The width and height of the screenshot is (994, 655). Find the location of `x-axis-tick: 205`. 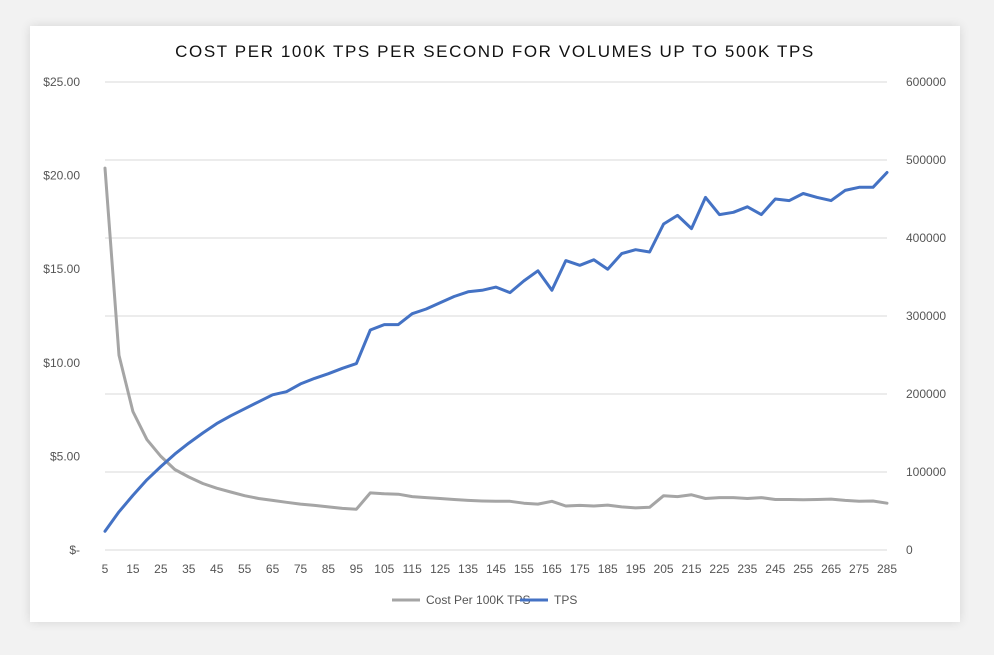

x-axis-tick: 205 is located at coordinates (664, 569).